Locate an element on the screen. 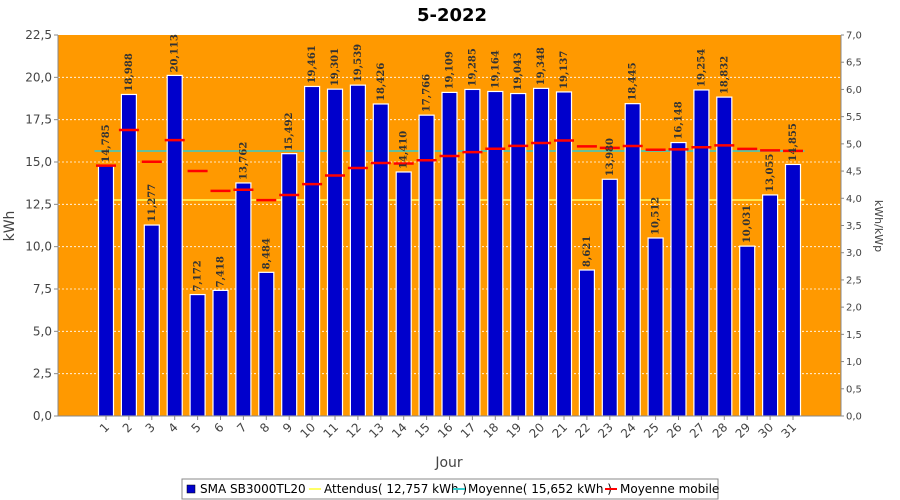 Image resolution: width=900 pixels, height=500 pixels. data-label: 16,148 is located at coordinates (679, 120).